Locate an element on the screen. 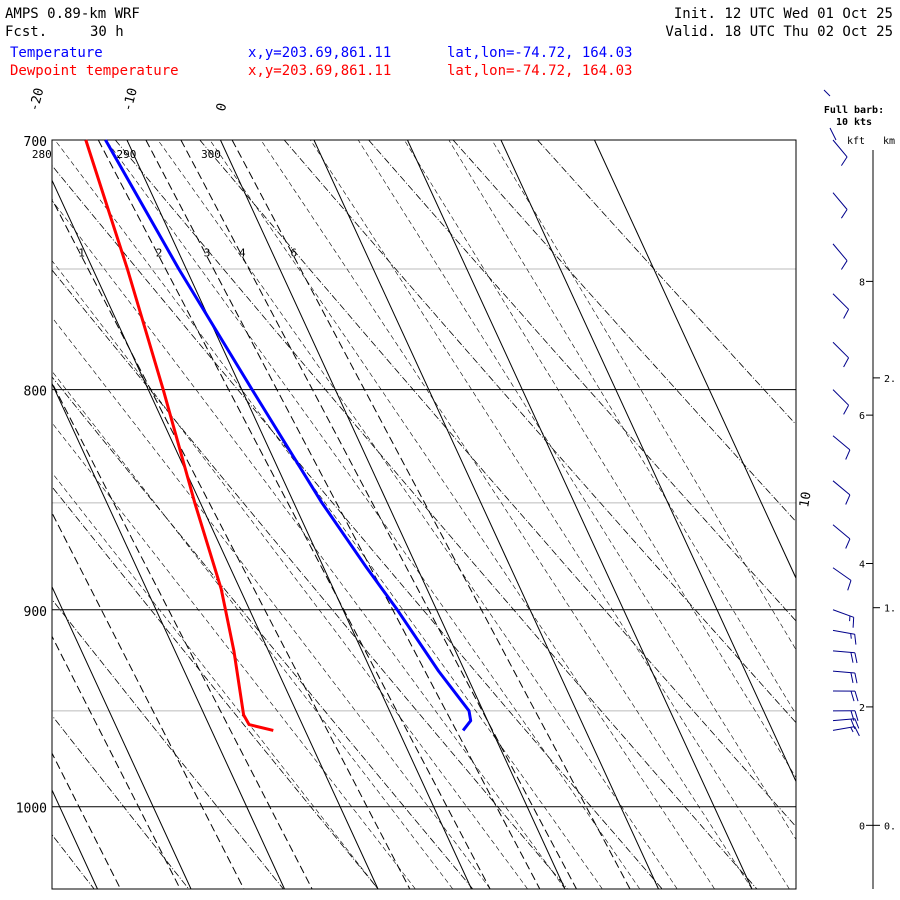 This screenshot has width=900, height=900. mixing-ratio-label: 1 is located at coordinates (81, 253).